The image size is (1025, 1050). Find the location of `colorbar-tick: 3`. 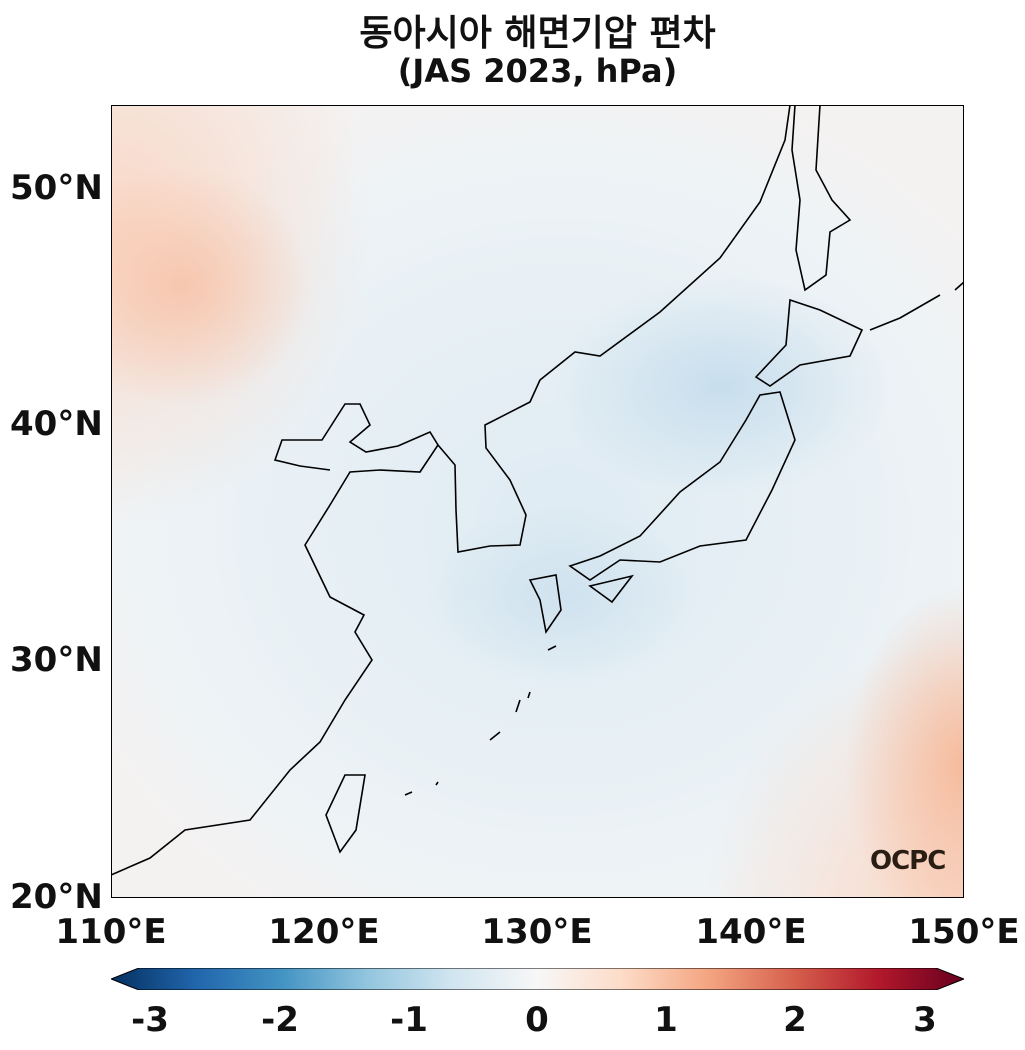

colorbar-tick: 3 is located at coordinates (925, 1020).